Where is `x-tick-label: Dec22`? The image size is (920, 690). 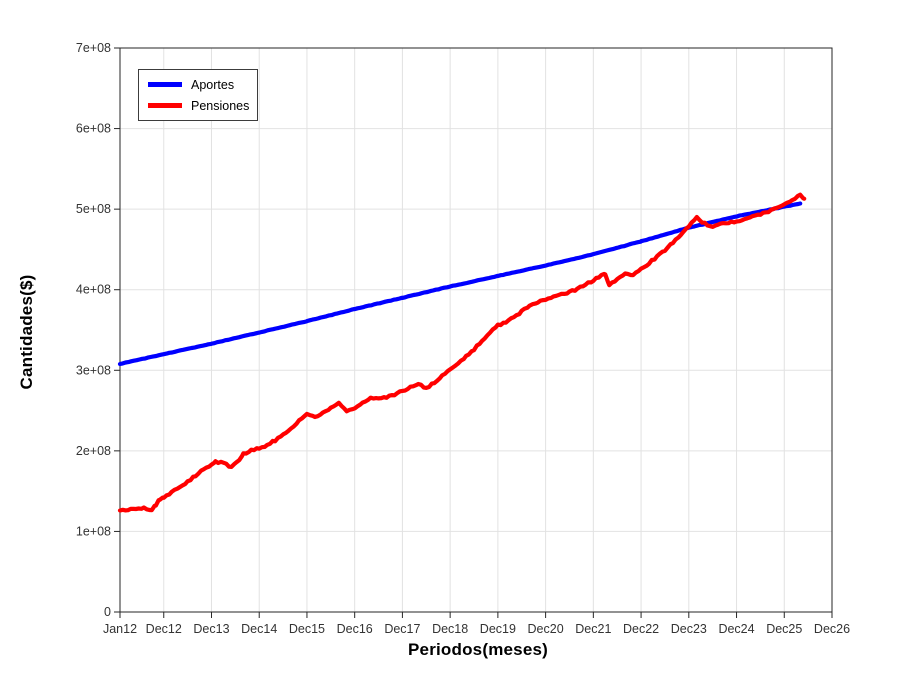
x-tick-label: Dec22 is located at coordinates (641, 629).